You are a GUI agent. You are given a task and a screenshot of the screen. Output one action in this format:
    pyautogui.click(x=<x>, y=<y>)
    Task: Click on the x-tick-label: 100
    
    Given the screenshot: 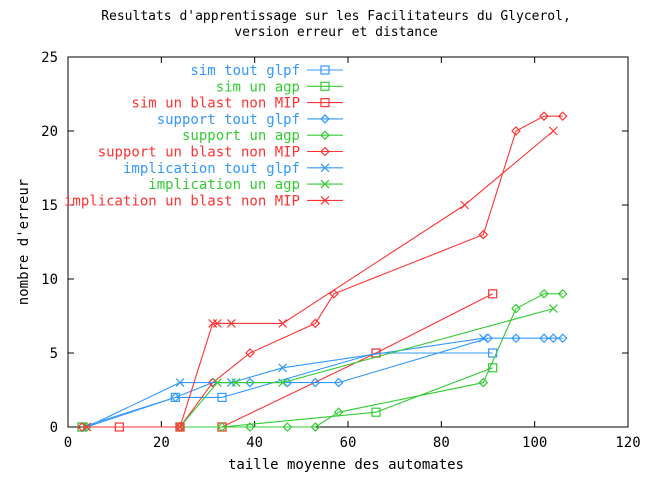 What is the action you would take?
    pyautogui.click(x=534, y=443)
    